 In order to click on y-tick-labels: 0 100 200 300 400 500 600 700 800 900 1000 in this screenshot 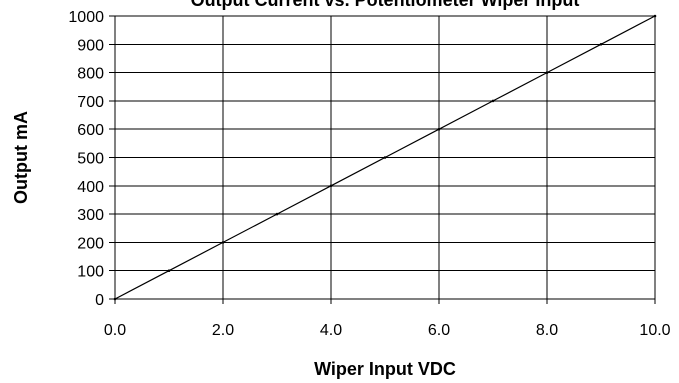, I will do `click(86, 159)`.